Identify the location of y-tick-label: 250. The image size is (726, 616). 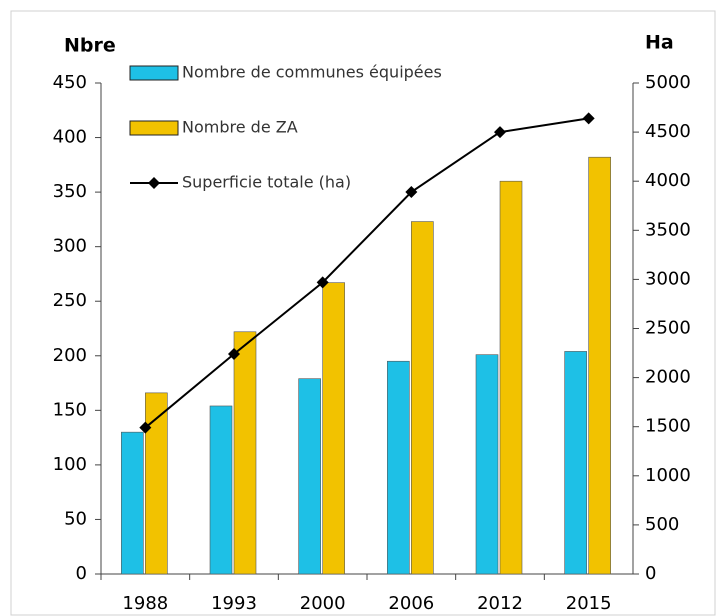
(70, 300).